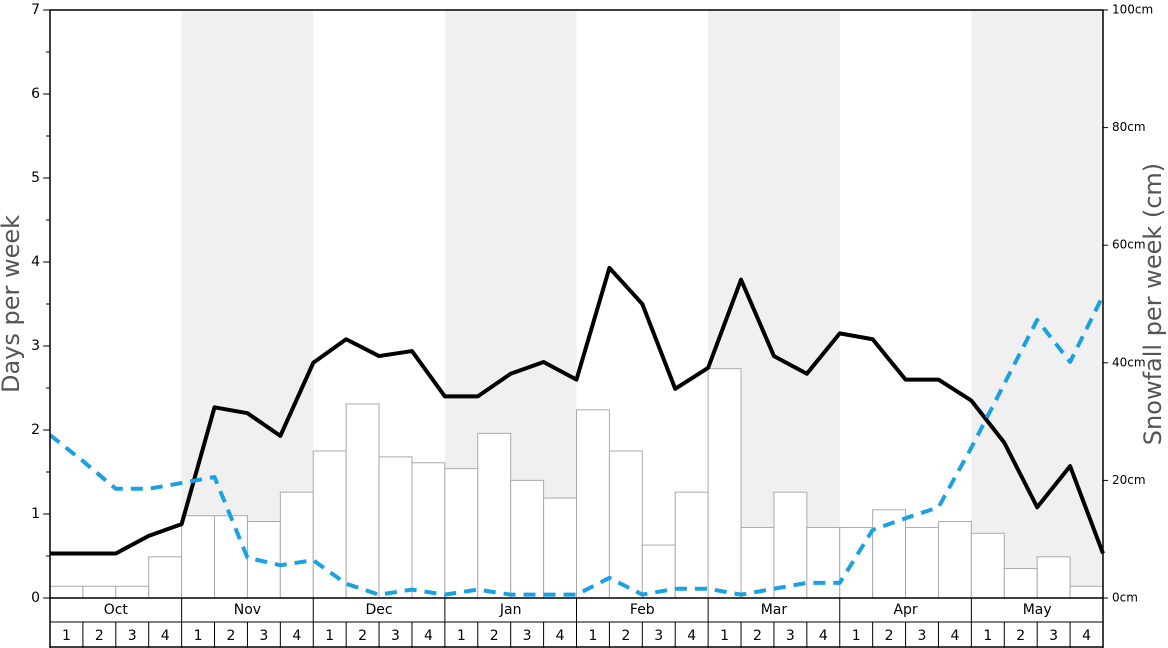 This screenshot has width=1168, height=648. Describe the element at coordinates (379, 610) in the screenshot. I see `month-label: Dec` at that location.